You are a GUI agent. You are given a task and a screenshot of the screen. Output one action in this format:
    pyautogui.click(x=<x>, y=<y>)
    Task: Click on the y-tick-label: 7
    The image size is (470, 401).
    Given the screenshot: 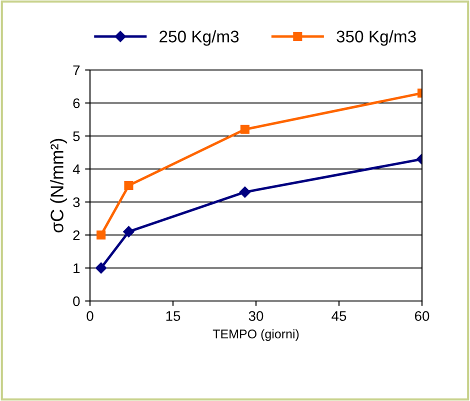 What is the action you would take?
    pyautogui.click(x=76, y=70)
    